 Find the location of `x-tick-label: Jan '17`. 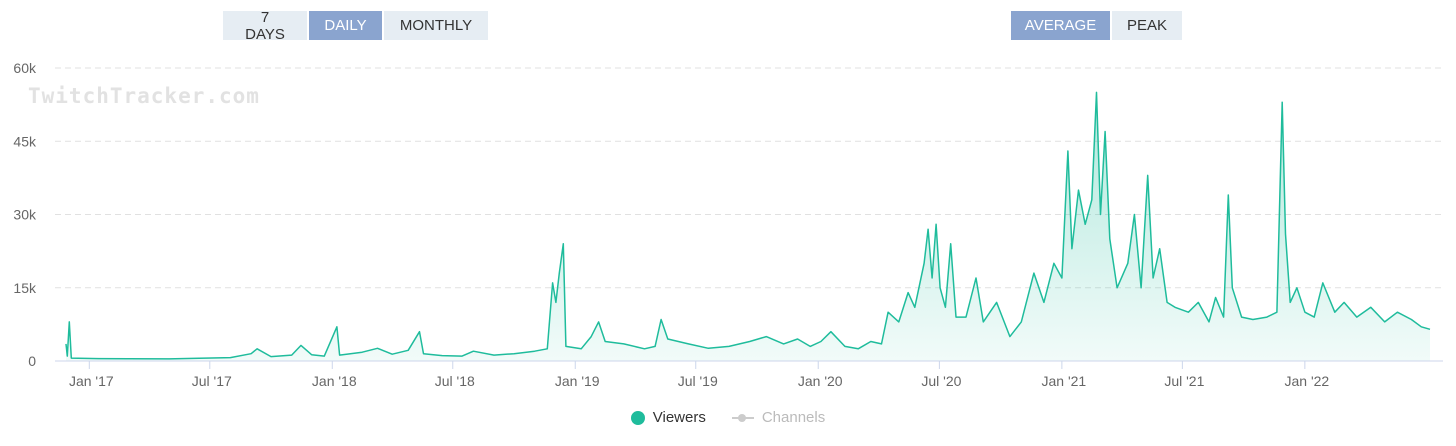

x-tick-label: Jan '17 is located at coordinates (91, 381).